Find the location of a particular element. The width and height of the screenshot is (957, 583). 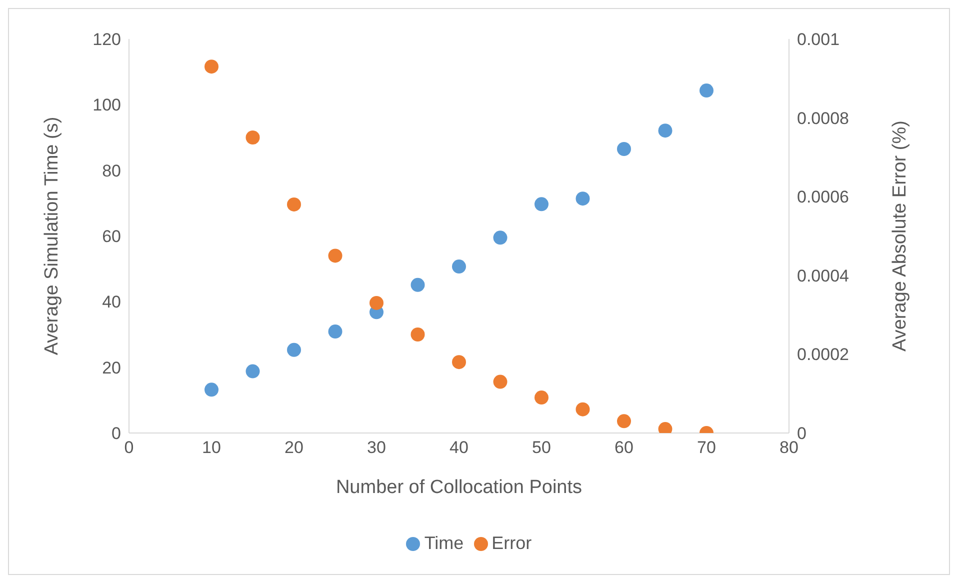

y-tick-label: 80 is located at coordinates (111, 170).